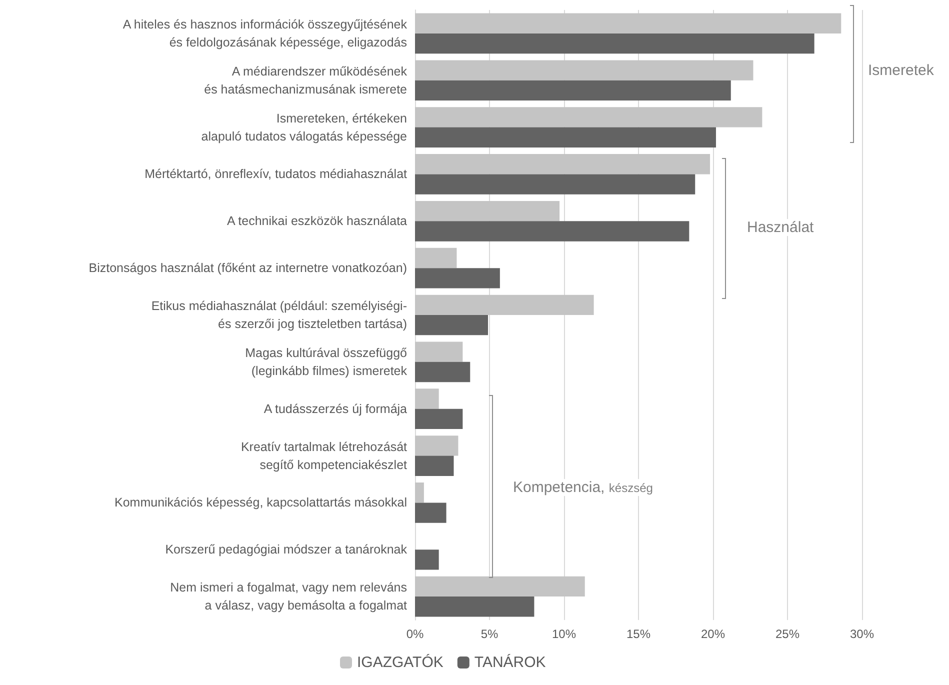 The width and height of the screenshot is (949, 685). What do you see at coordinates (787, 634) in the screenshot?
I see `x-tick-label: 25%` at bounding box center [787, 634].